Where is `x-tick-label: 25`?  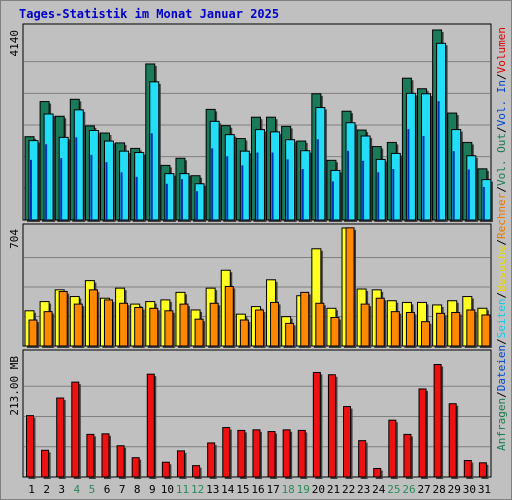 x-tick-label: 25 is located at coordinates (393, 489).